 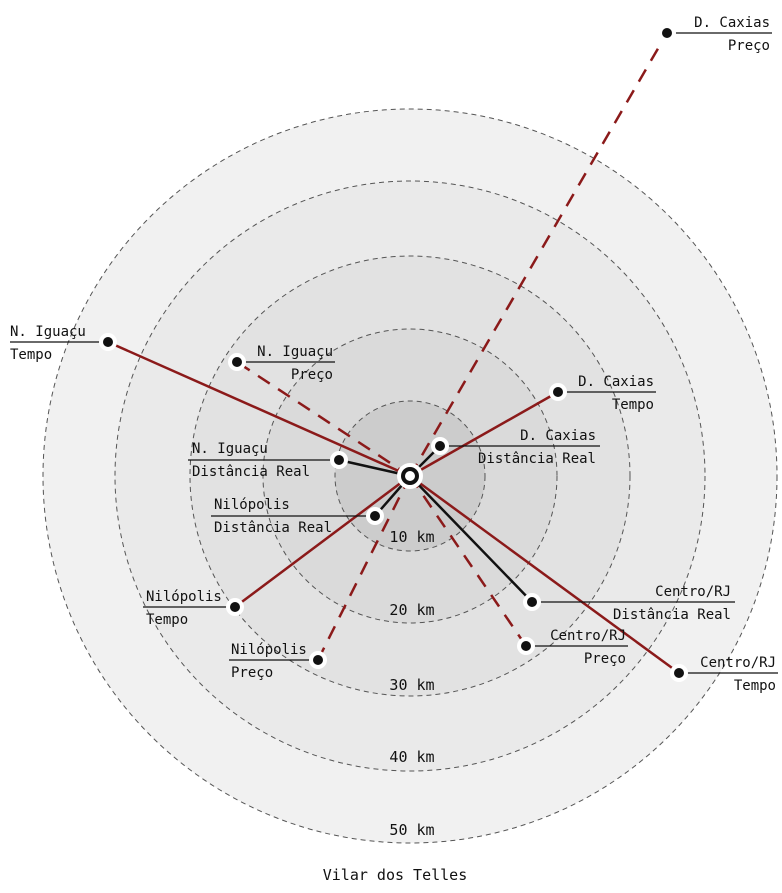 What do you see at coordinates (48, 332) in the screenshot?
I see `label-niguacu-tempo-line1: N. Iguaçu` at bounding box center [48, 332].